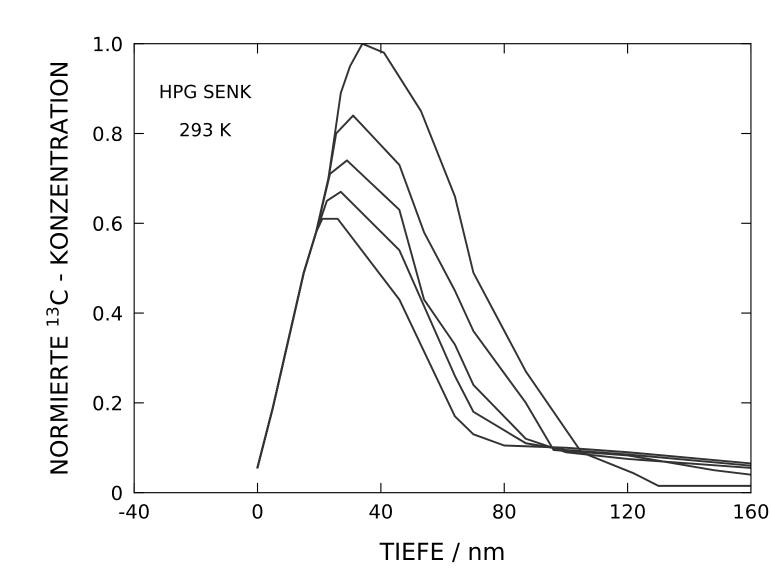  I want to click on x-tick-label: 0, so click(257, 511).